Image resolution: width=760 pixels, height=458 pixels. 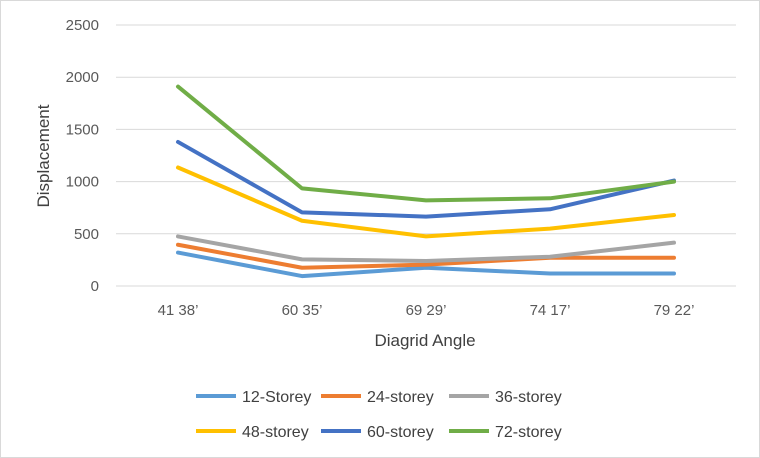 What do you see at coordinates (82, 182) in the screenshot?
I see `y-tick-label: 1000` at bounding box center [82, 182].